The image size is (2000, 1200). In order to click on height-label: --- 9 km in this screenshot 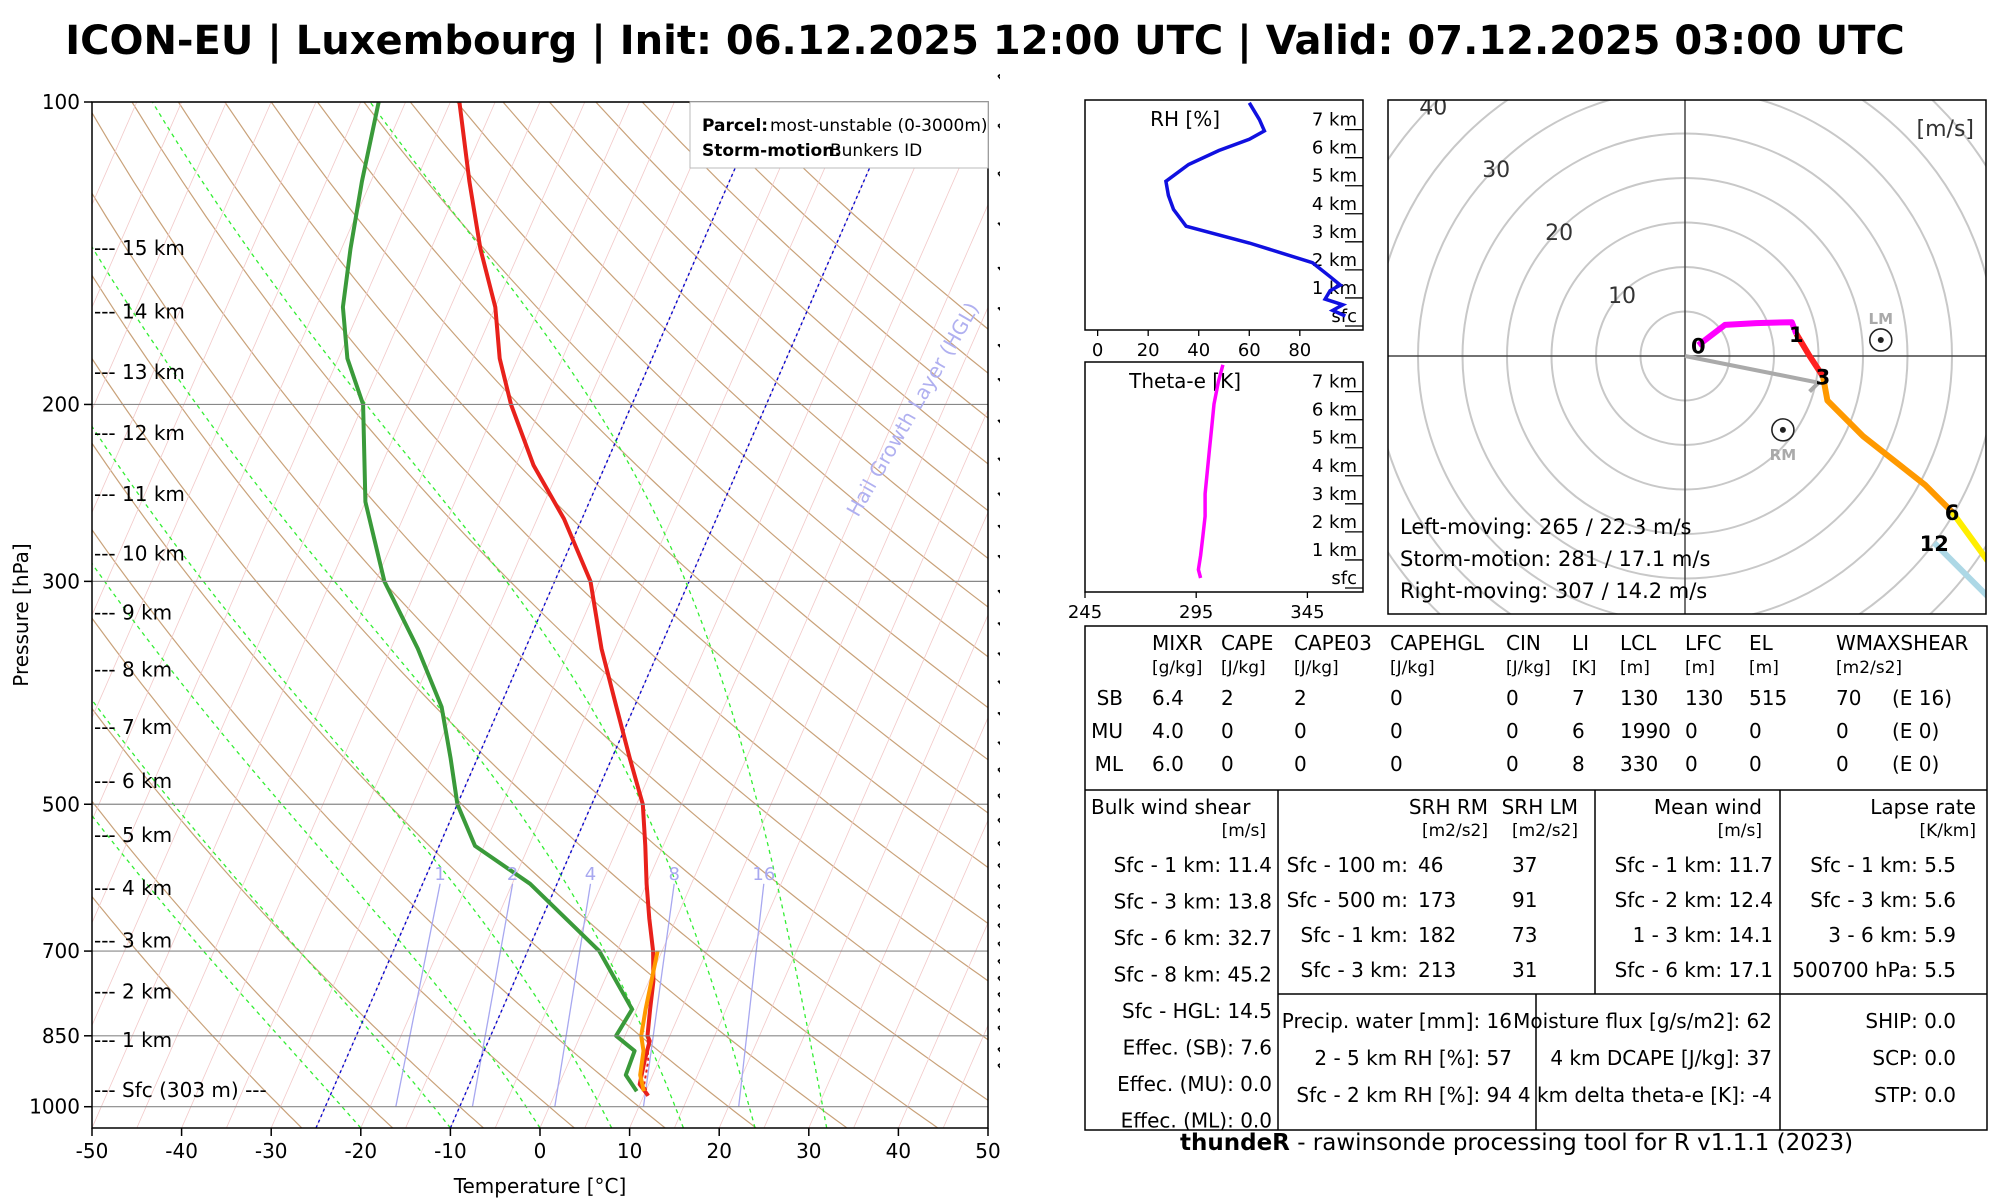, I will do `click(133, 613)`.